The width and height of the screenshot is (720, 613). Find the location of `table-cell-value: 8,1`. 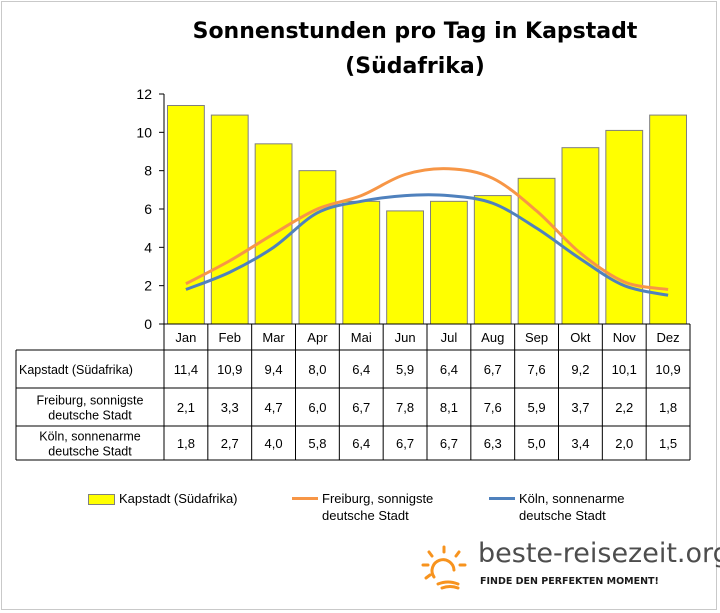

table-cell-value: 8,1 is located at coordinates (449, 407).